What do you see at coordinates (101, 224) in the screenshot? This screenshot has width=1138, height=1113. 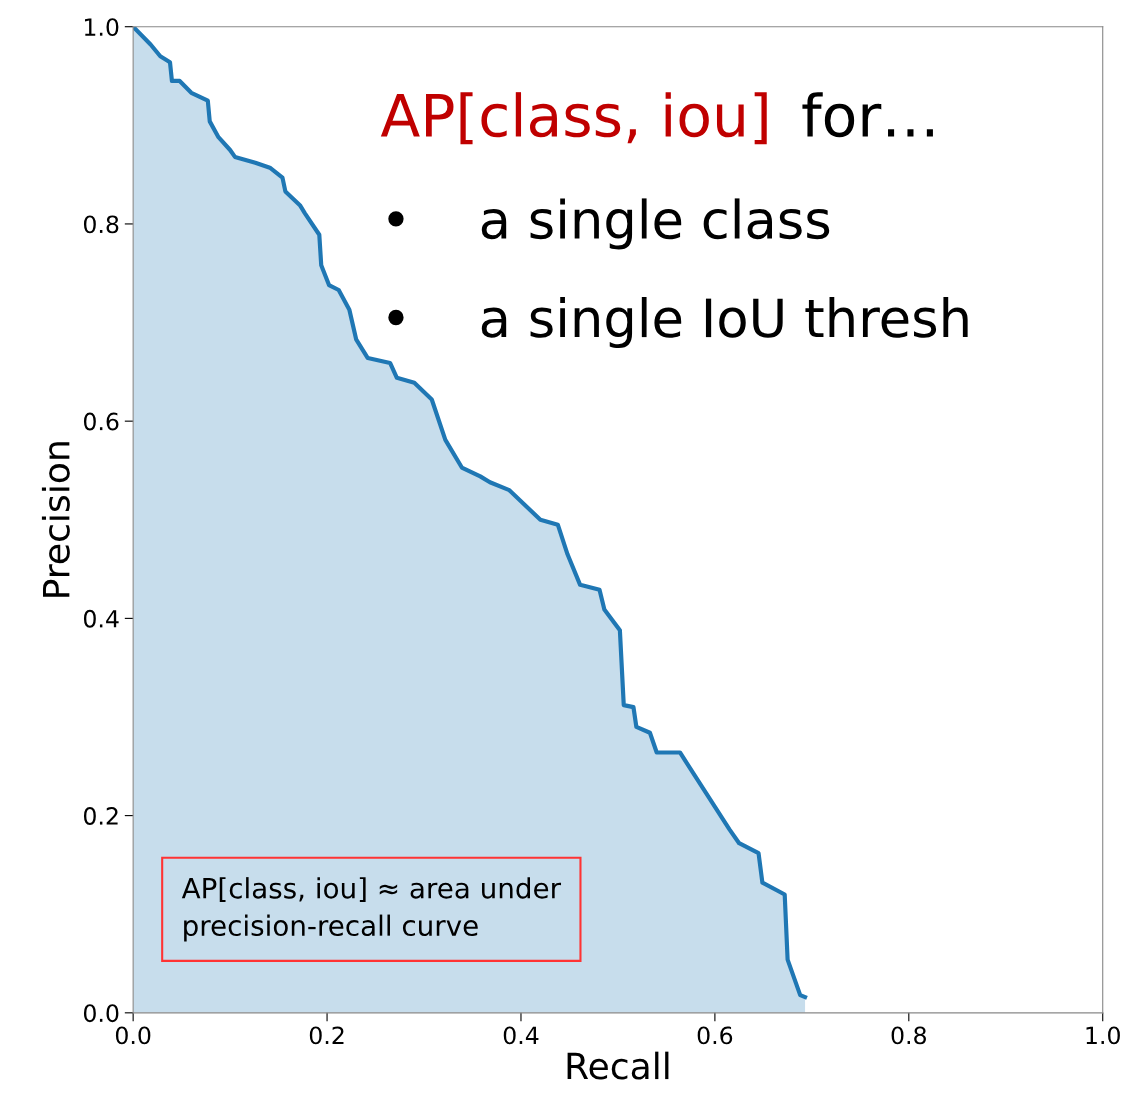 I see `y-tick-label: 0.8` at bounding box center [101, 224].